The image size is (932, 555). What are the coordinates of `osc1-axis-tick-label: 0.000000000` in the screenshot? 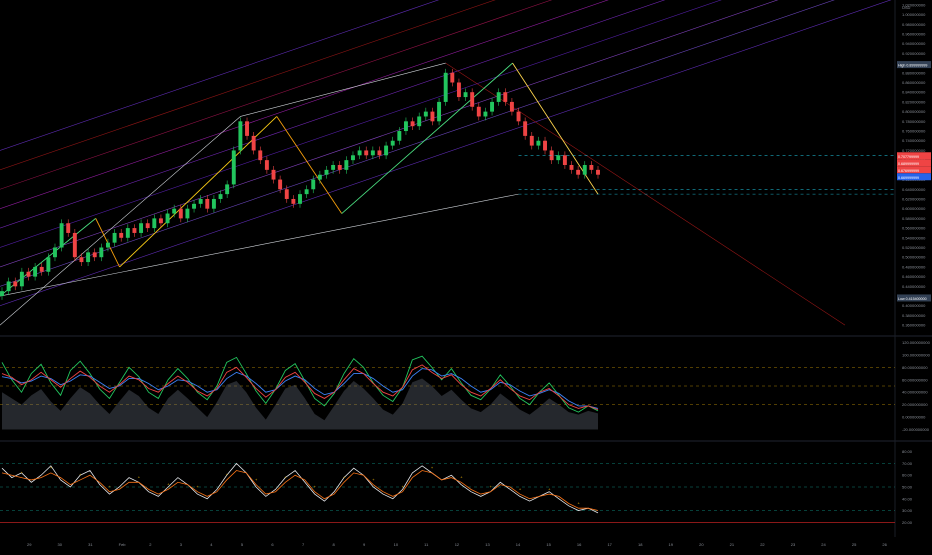 It's located at (914, 417).